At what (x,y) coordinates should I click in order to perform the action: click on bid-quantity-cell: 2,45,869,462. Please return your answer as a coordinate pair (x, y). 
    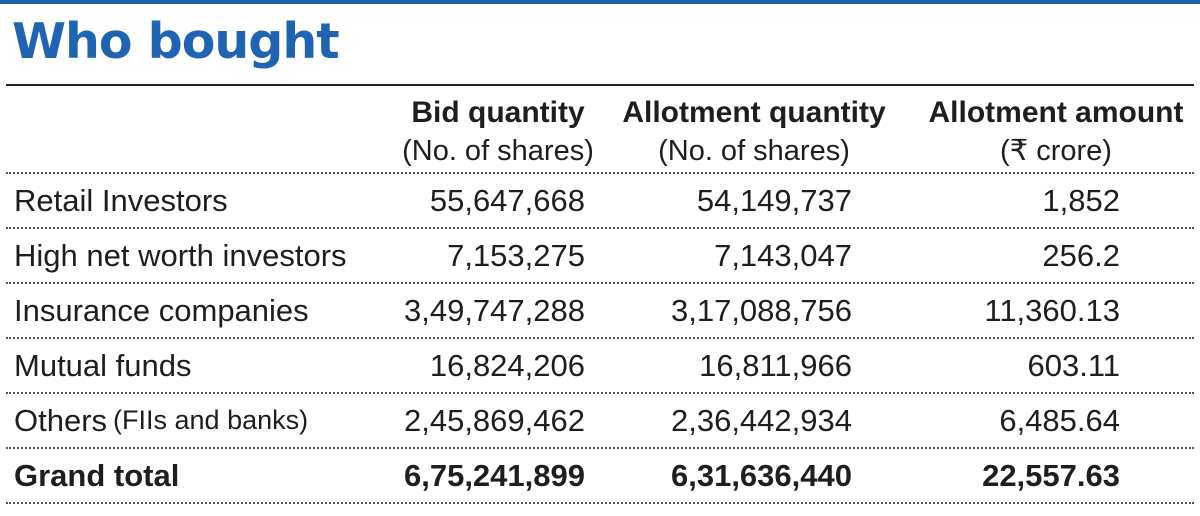
    Looking at the image, I should click on (494, 420).